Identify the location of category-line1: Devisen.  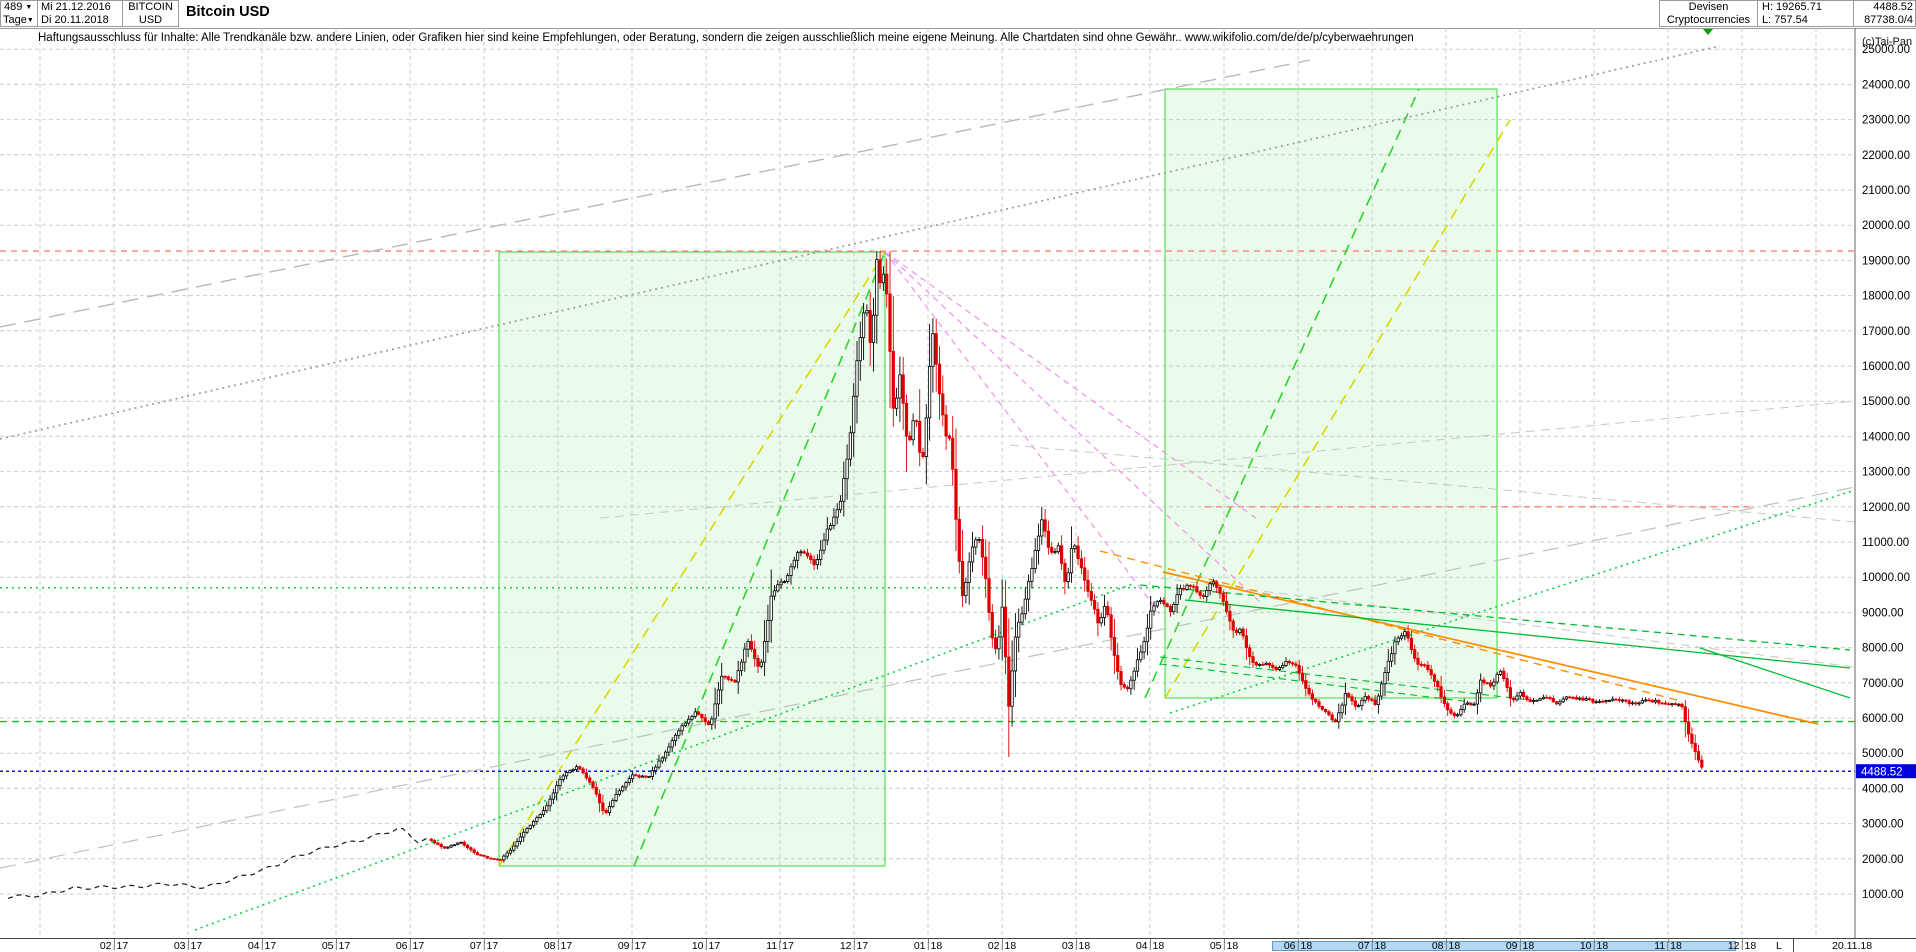
(1708, 7).